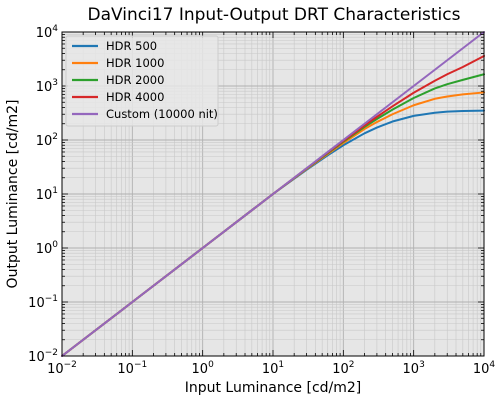 The width and height of the screenshot is (500, 402). I want to click on x-tick-label: 10⁻², so click(62, 368).